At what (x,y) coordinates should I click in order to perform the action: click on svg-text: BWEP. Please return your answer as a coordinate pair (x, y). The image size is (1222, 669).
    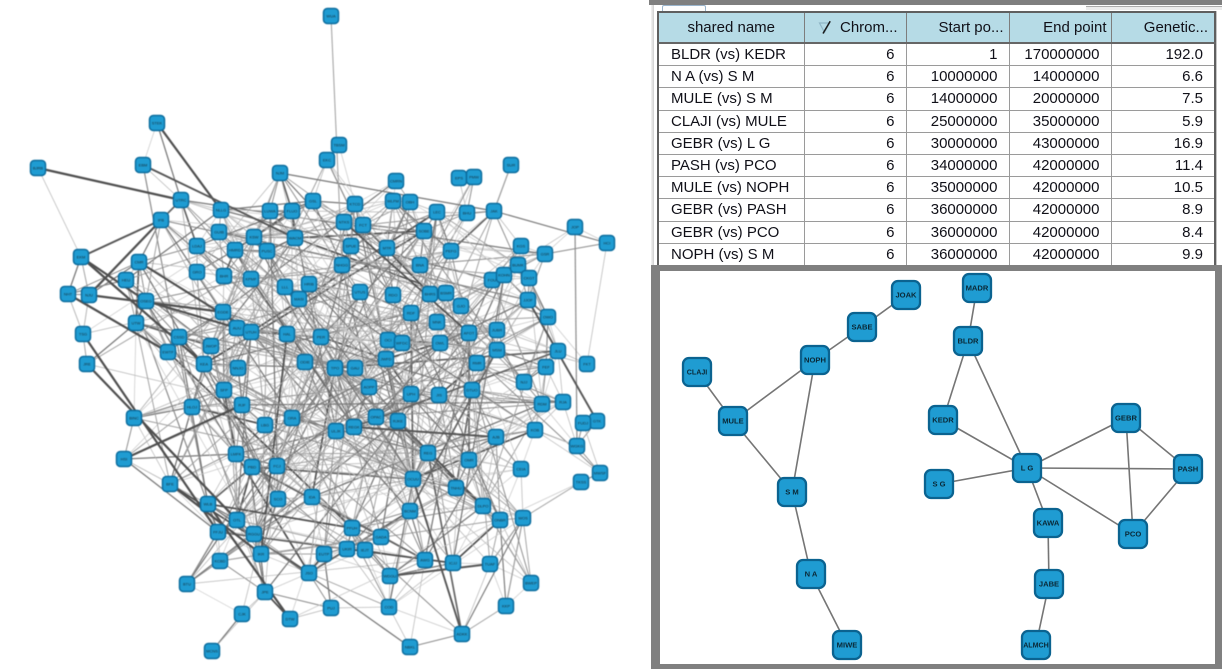
    Looking at the image, I should click on (531, 583).